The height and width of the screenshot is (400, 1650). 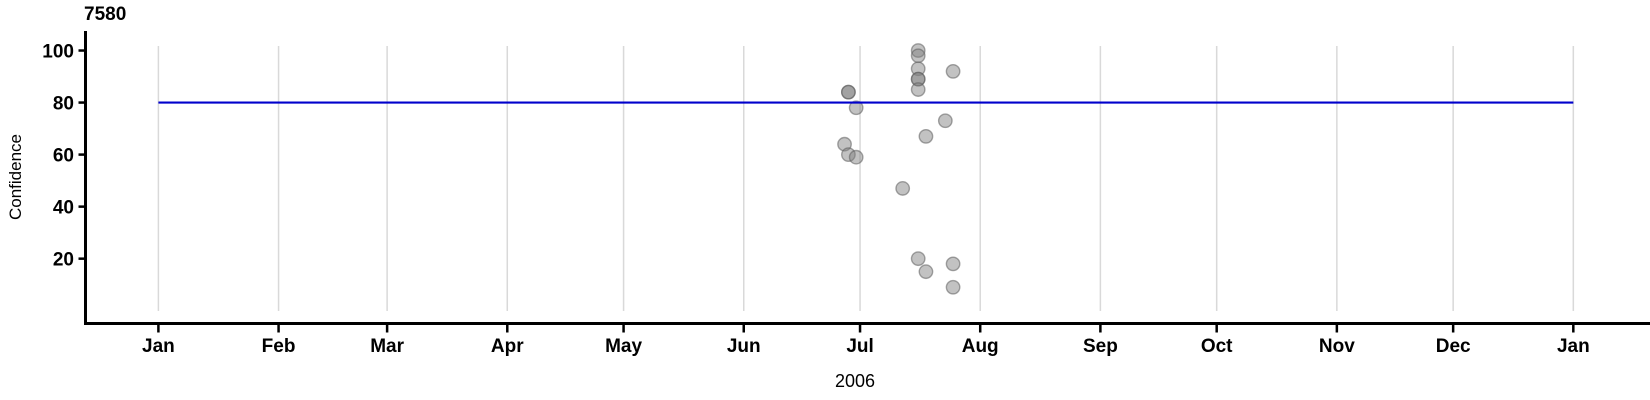 What do you see at coordinates (1100, 346) in the screenshot?
I see `x-tick-label: Sep` at bounding box center [1100, 346].